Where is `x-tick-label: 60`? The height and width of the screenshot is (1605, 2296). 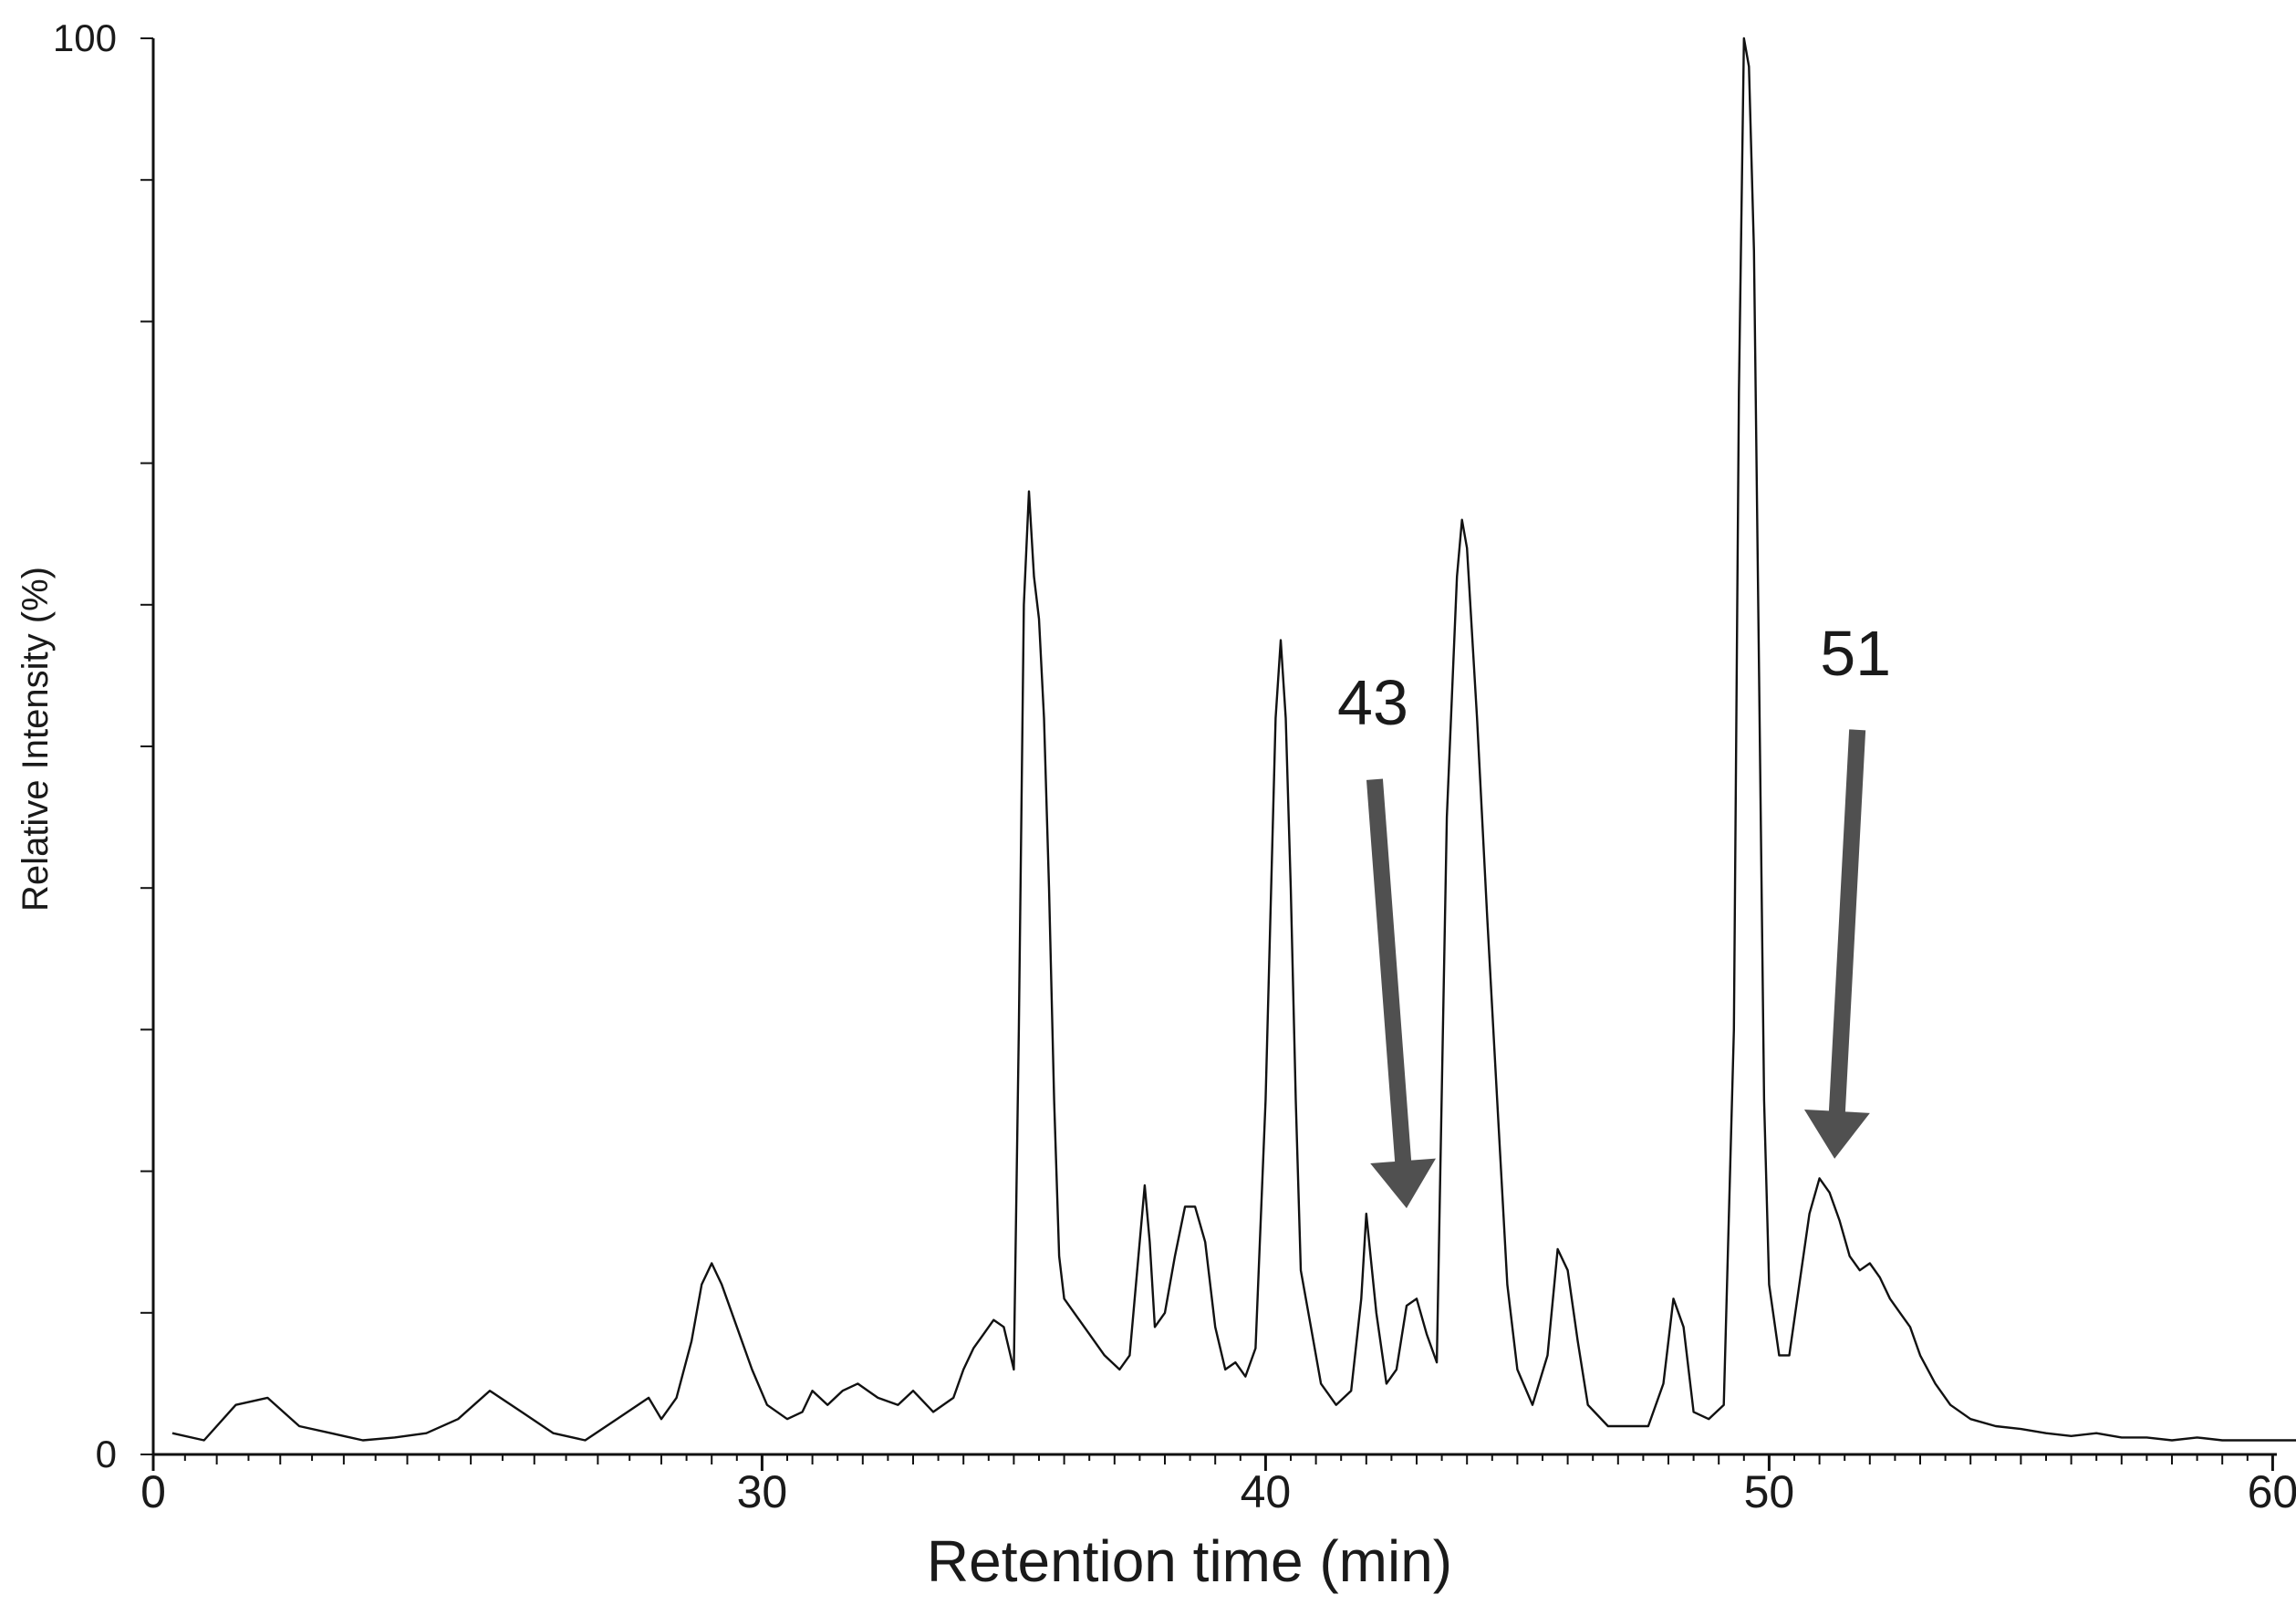 x-tick-label: 60 is located at coordinates (2272, 1491).